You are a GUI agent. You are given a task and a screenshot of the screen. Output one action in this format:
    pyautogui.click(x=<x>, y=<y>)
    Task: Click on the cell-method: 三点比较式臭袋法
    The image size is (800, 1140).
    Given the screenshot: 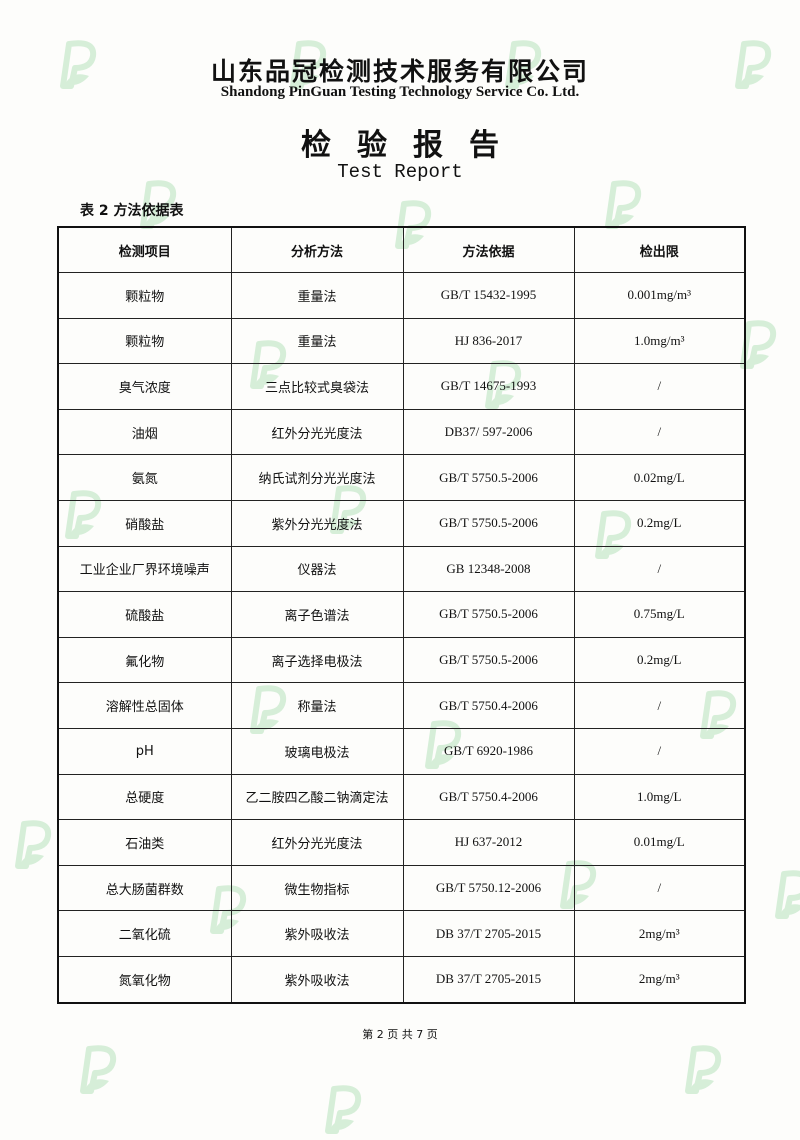 What is the action you would take?
    pyautogui.click(x=317, y=386)
    